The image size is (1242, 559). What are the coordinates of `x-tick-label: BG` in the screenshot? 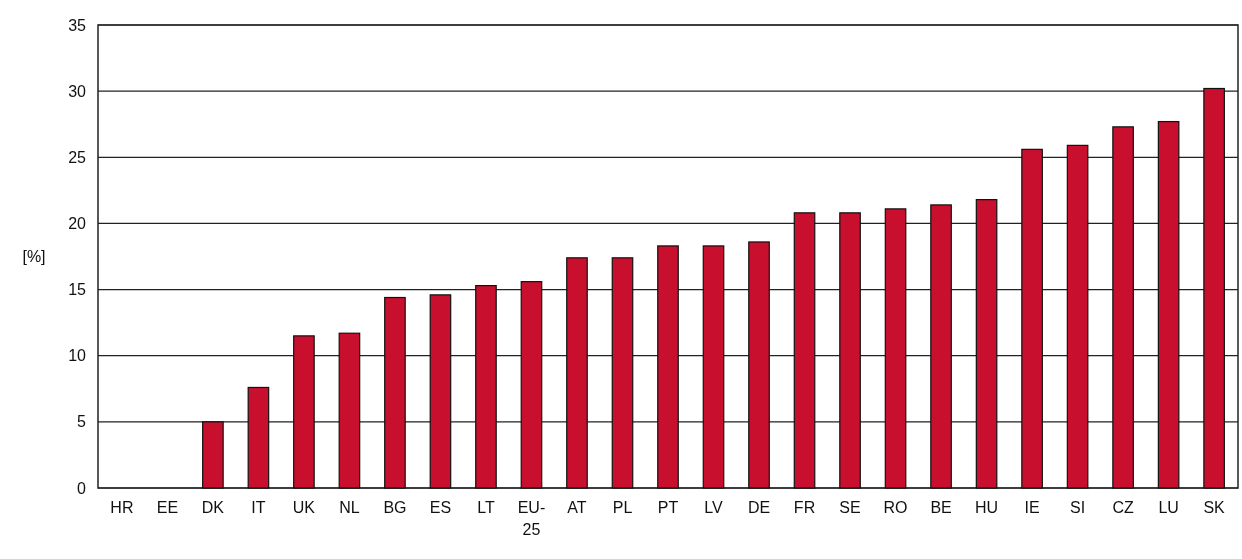 It's located at (395, 508).